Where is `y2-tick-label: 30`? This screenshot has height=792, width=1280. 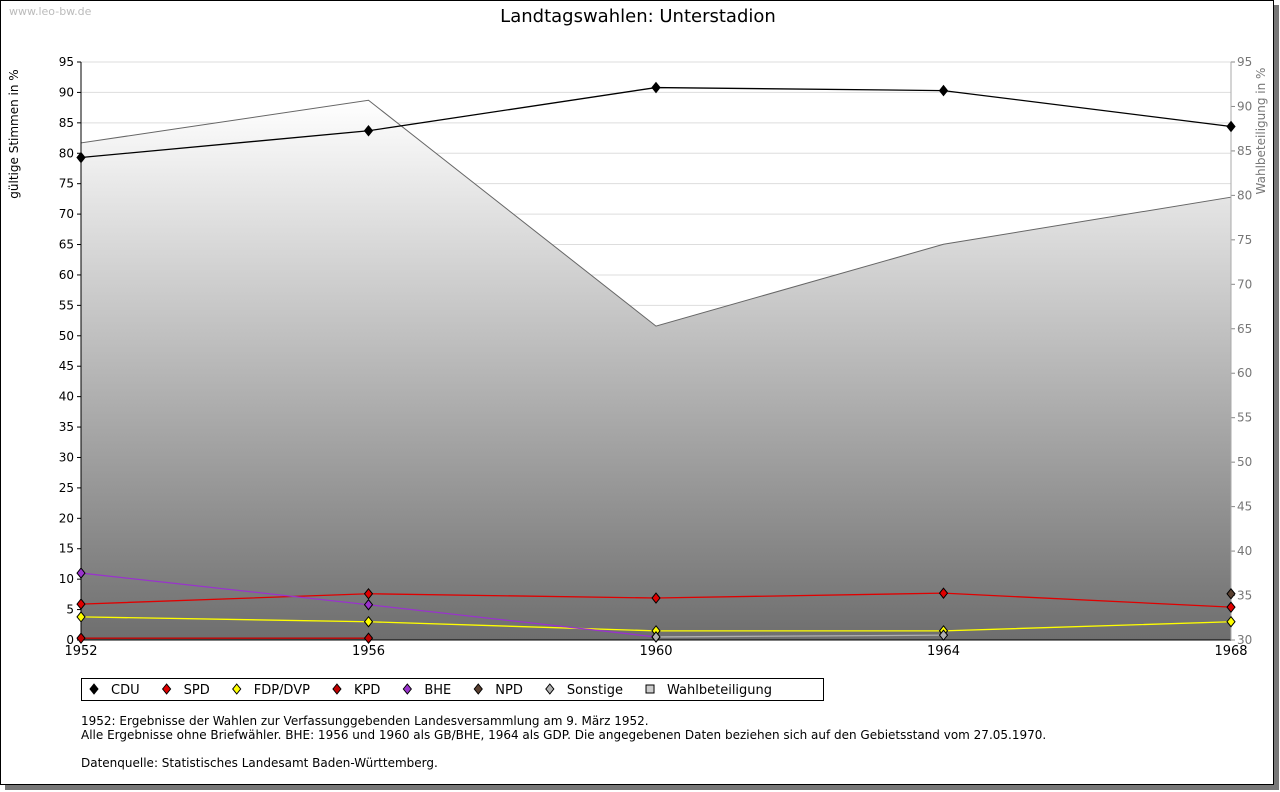 y2-tick-label: 30 is located at coordinates (1244, 640).